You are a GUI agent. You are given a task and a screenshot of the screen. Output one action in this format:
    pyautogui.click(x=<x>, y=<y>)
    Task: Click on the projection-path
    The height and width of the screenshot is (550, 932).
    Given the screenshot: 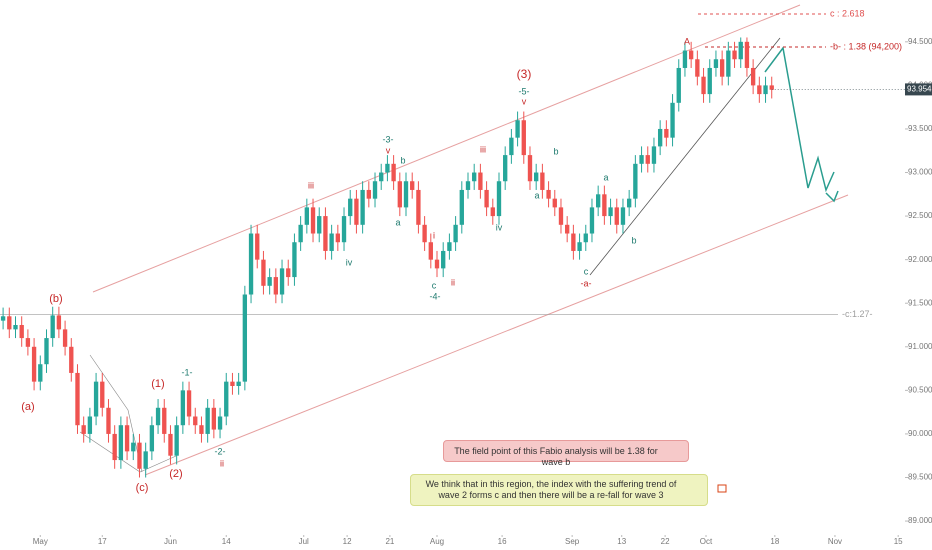 What is the action you would take?
    pyautogui.click(x=799, y=119)
    